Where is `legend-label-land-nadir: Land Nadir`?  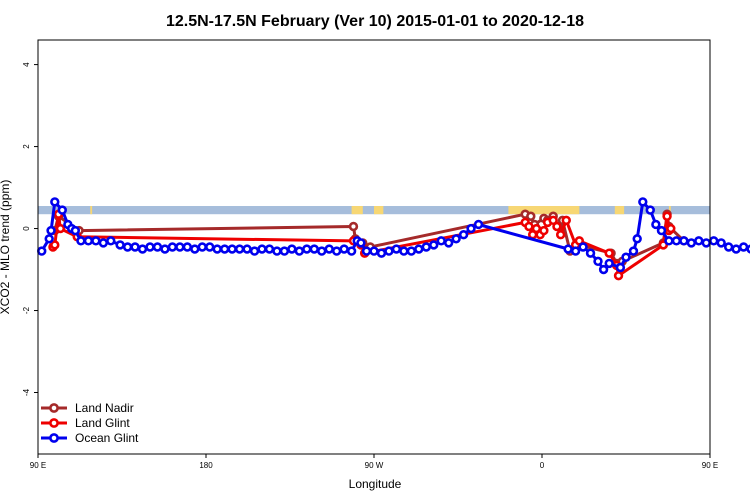
legend-label-land-nadir: Land Nadir is located at coordinates (104, 408).